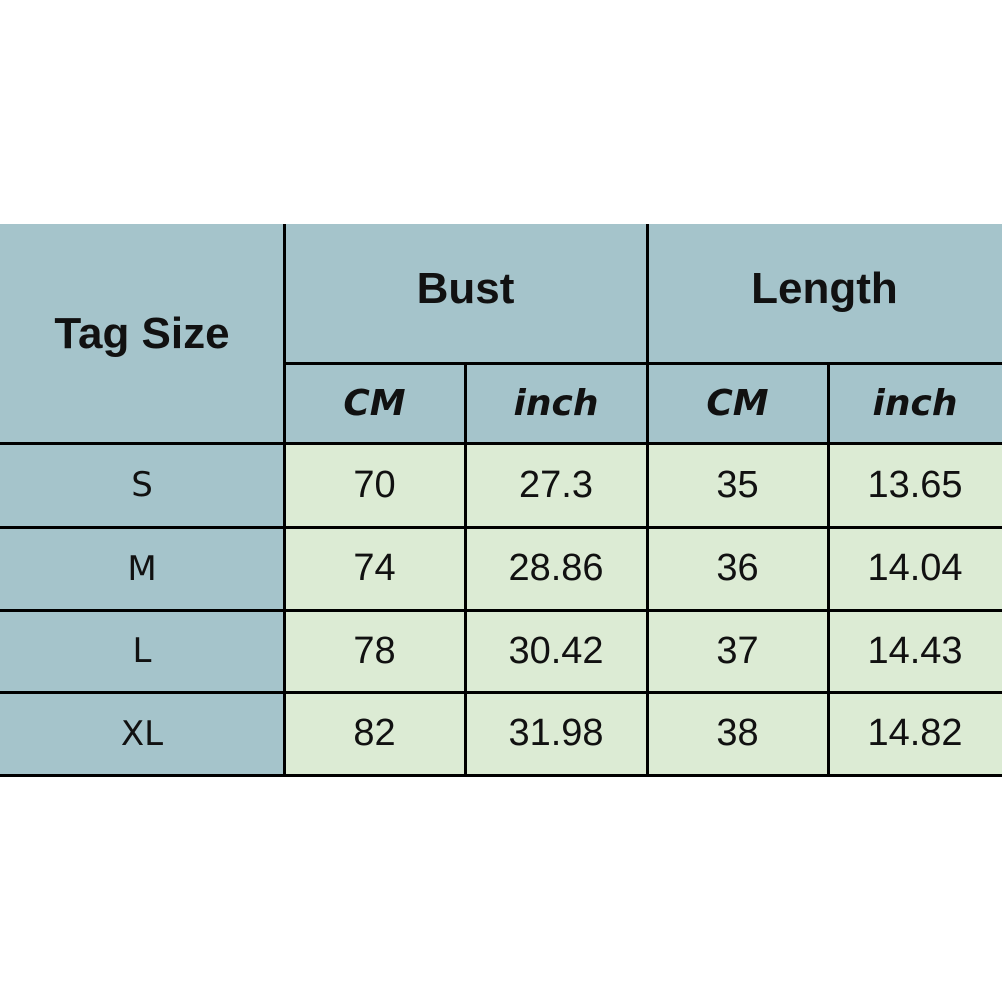 The width and height of the screenshot is (1002, 1002). What do you see at coordinates (824, 293) in the screenshot?
I see `header-length: Length` at bounding box center [824, 293].